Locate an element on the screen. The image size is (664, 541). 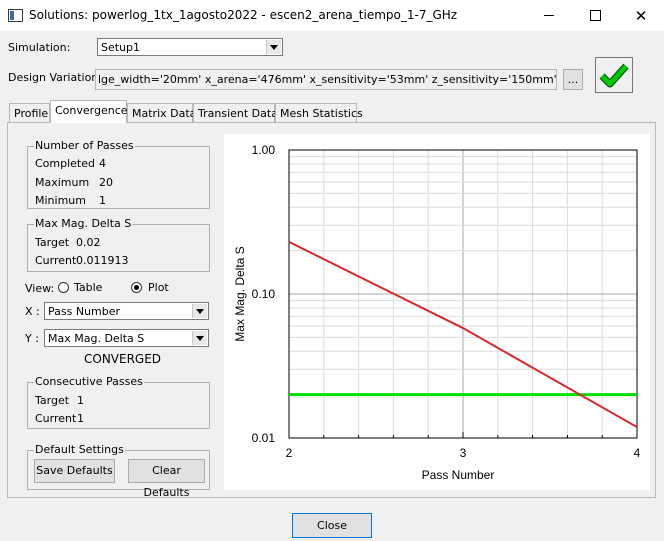
y-axis-select: Max Mag. Delta S is located at coordinates (126, 338).